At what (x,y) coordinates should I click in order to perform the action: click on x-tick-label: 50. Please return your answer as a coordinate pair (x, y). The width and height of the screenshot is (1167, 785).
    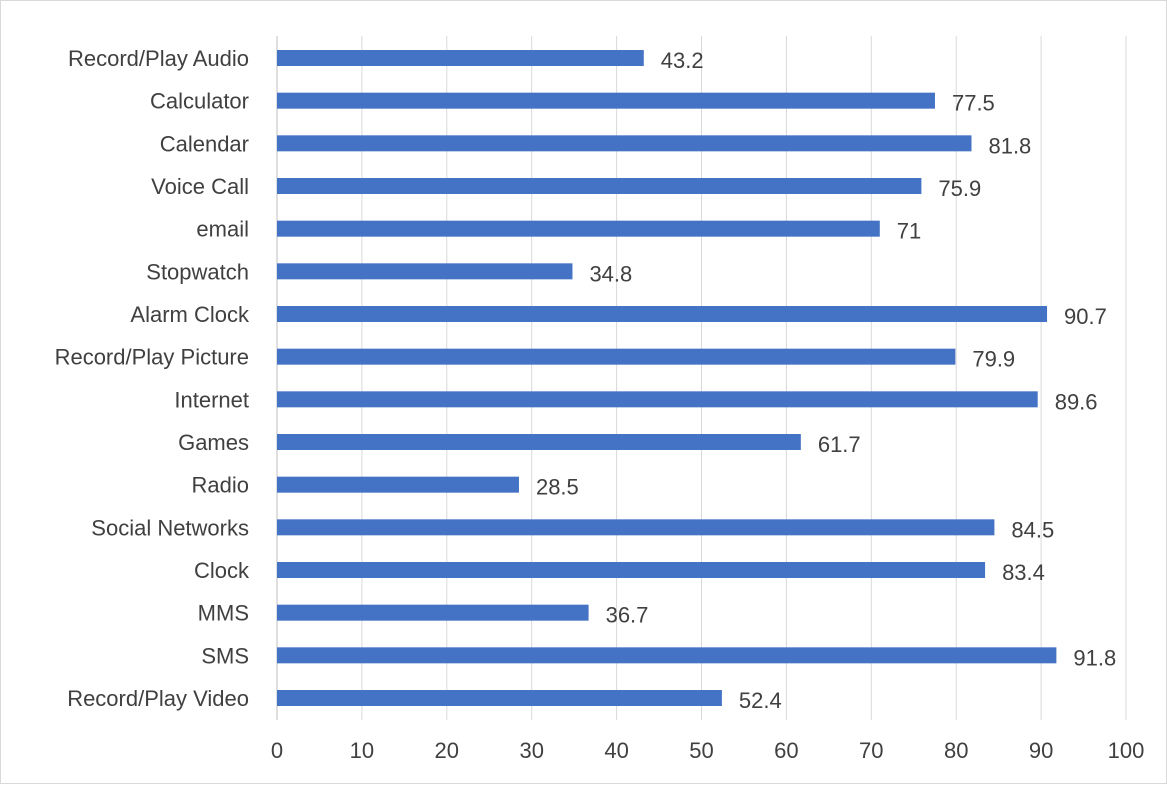
    Looking at the image, I should click on (701, 750).